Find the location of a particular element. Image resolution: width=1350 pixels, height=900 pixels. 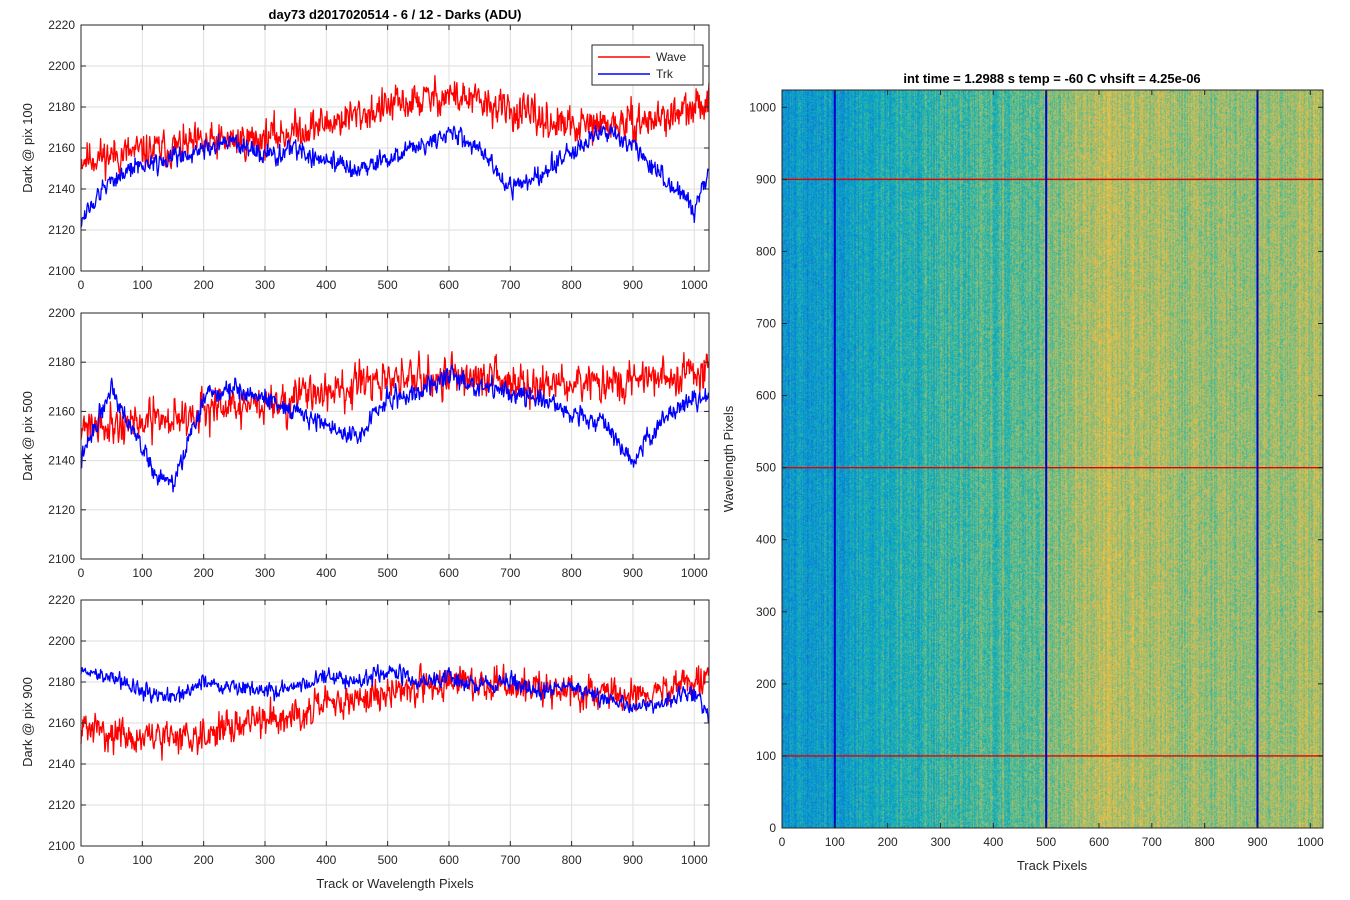

legend: Wave Trk is located at coordinates (647, 65).